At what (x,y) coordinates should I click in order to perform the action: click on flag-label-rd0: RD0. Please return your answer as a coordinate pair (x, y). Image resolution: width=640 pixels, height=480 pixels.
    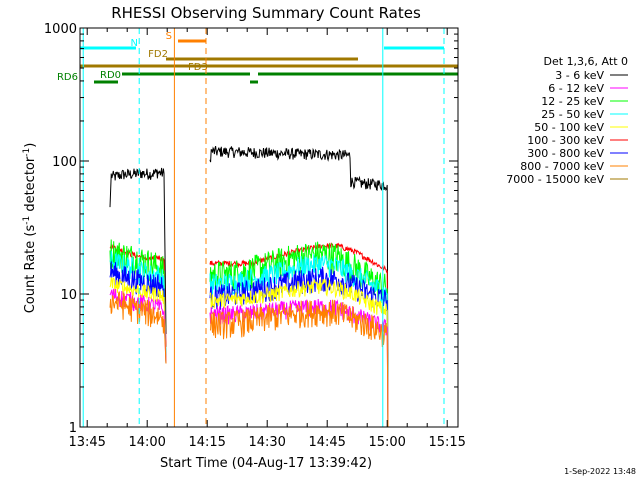
    Looking at the image, I should click on (110, 75).